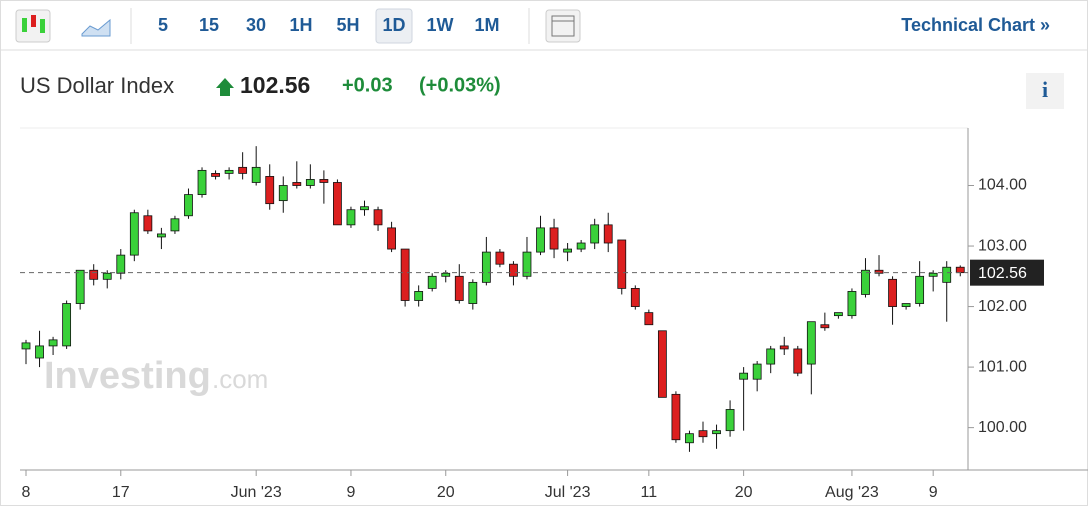 The image size is (1088, 511). I want to click on interval-button: 1M, so click(486, 25).